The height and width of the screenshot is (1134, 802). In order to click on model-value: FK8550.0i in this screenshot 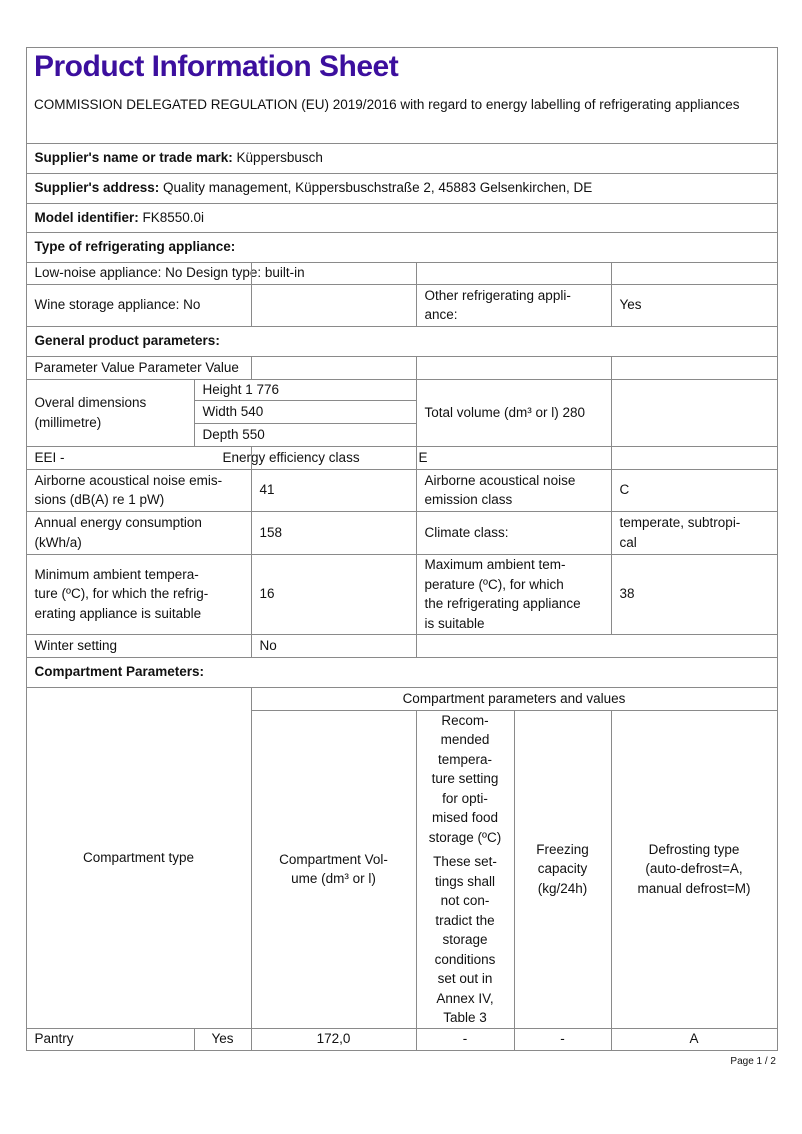, I will do `click(173, 217)`.